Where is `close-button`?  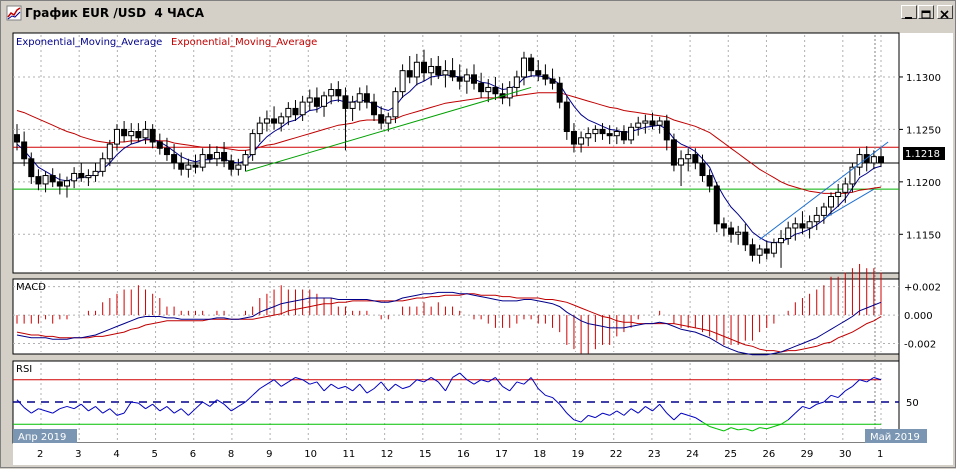
close-button is located at coordinates (945, 12).